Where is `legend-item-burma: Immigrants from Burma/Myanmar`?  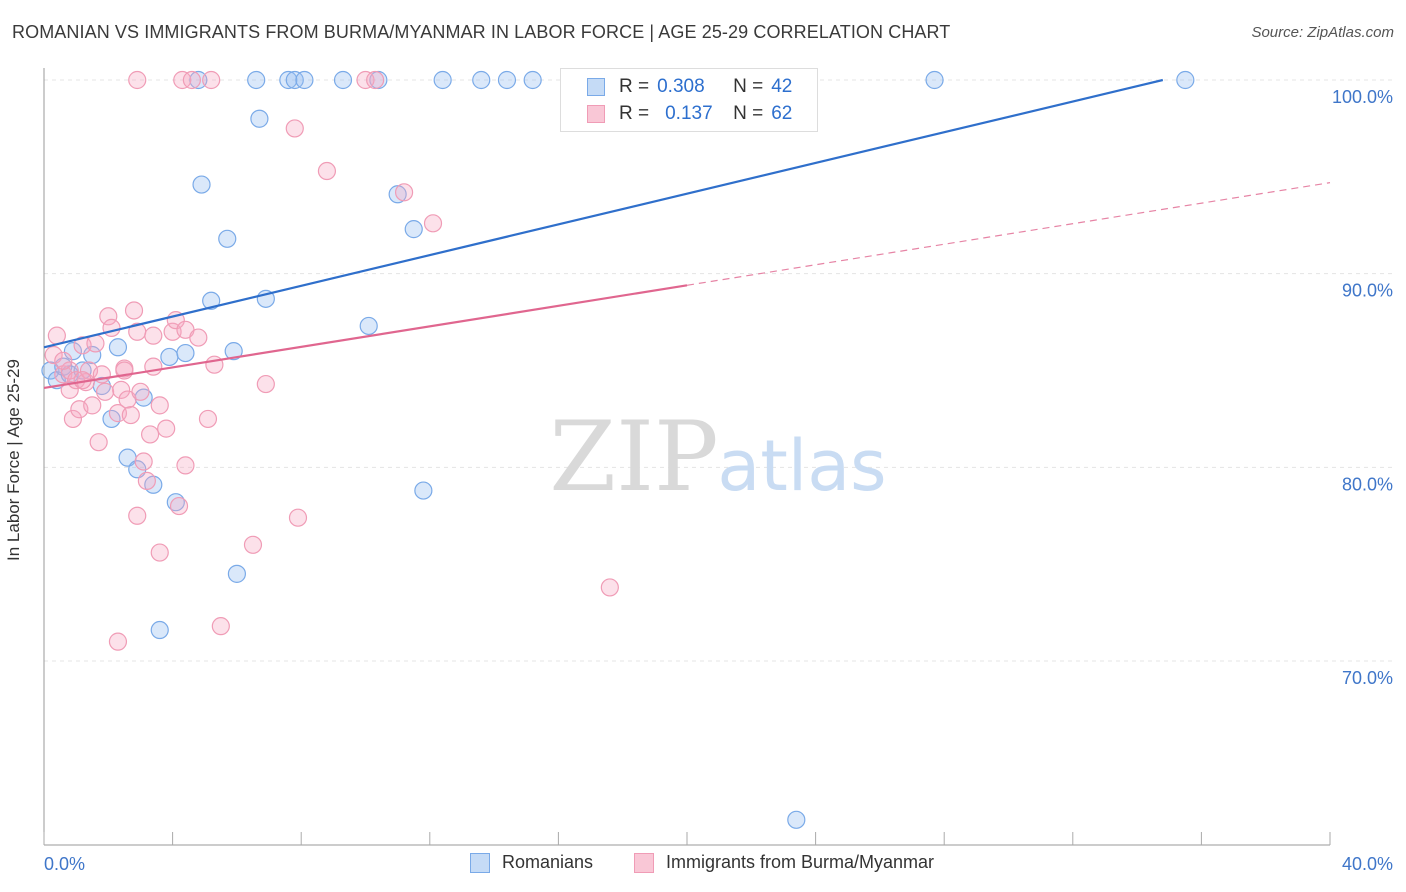 legend-item-burma: Immigrants from Burma/Myanmar is located at coordinates (784, 862).